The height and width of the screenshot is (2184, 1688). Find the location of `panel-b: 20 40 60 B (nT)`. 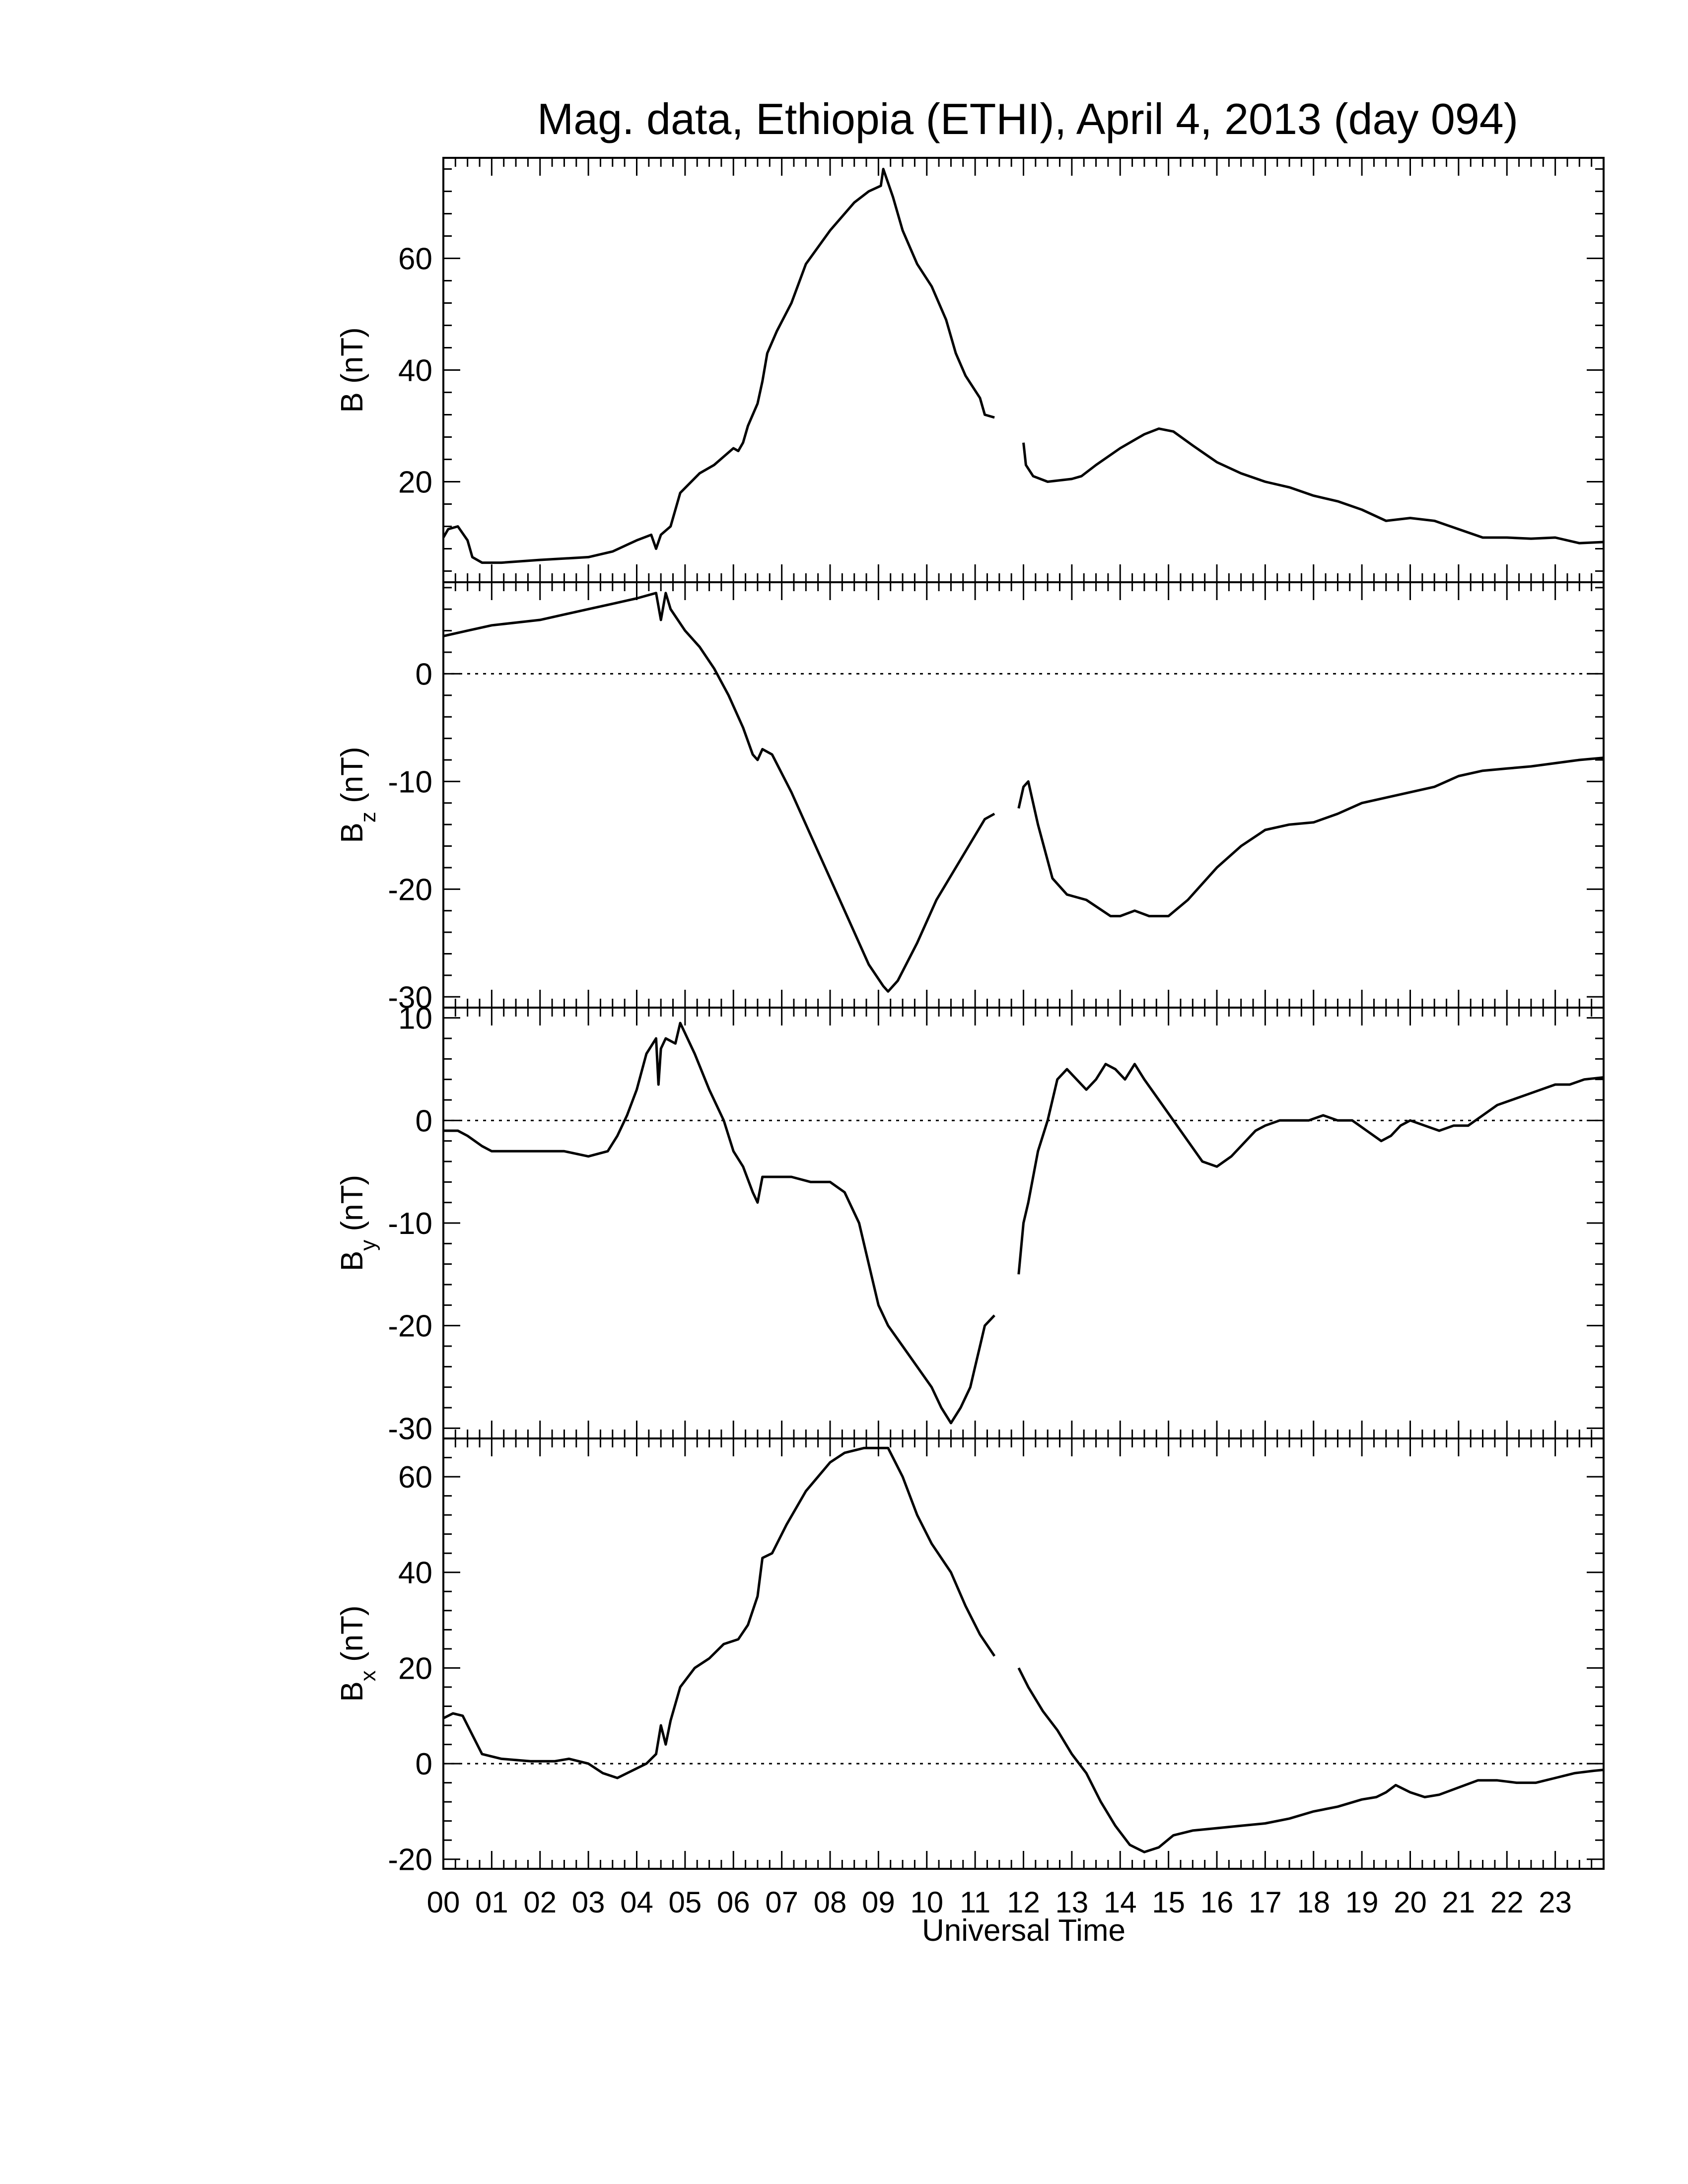

panel-b: 20 40 60 B (nT) is located at coordinates (970, 370).